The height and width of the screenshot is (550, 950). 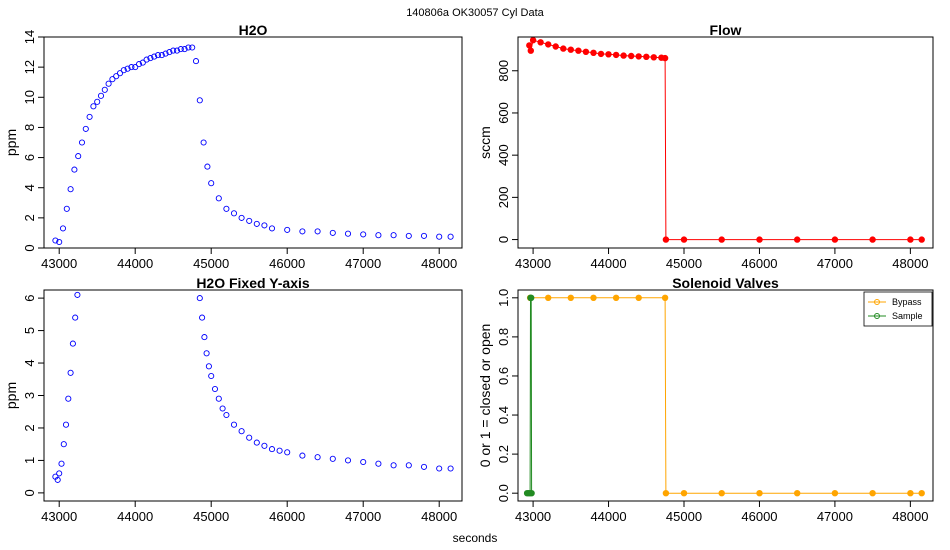 I want to click on x-tick-label: 45000, so click(x=211, y=263).